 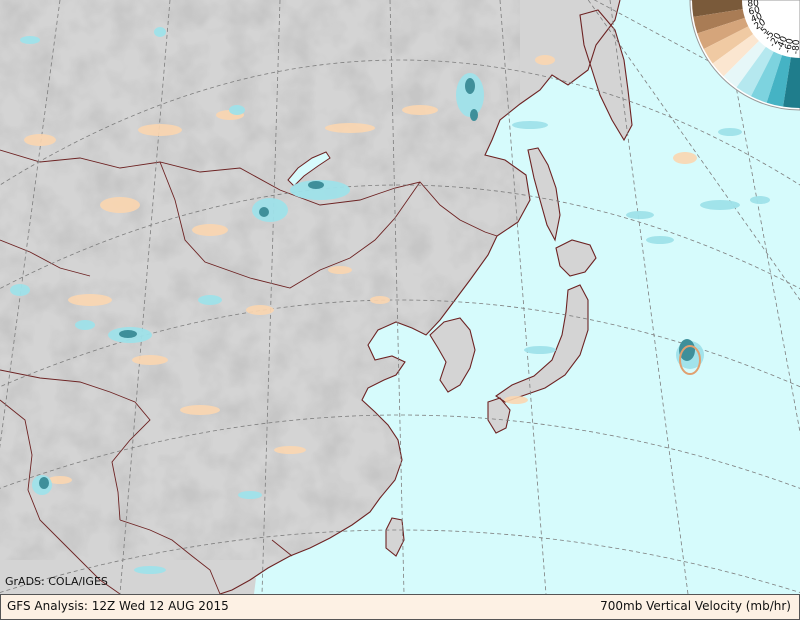 I want to click on honshu, so click(x=542, y=343).